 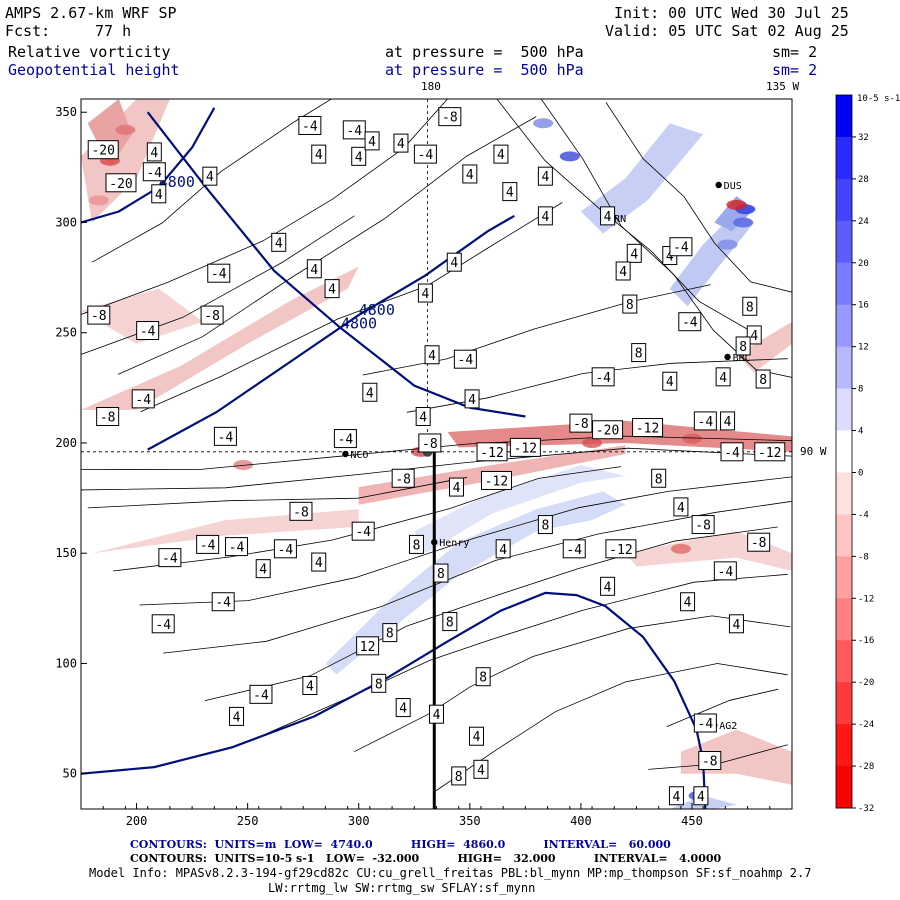 What do you see at coordinates (769, 453) in the screenshot?
I see `contour-label-40: -12` at bounding box center [769, 453].